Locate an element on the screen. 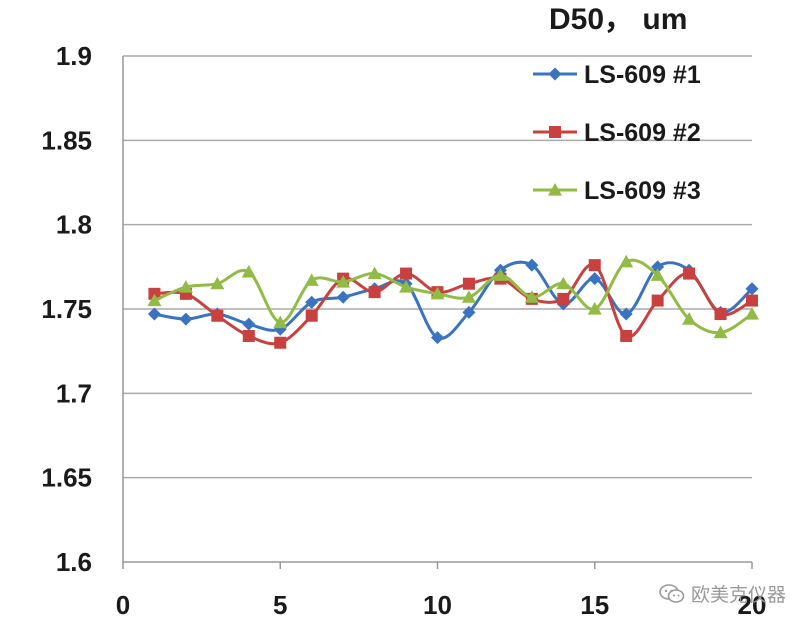 The image size is (800, 629). legend-label: LS-609 #1 is located at coordinates (642, 75).